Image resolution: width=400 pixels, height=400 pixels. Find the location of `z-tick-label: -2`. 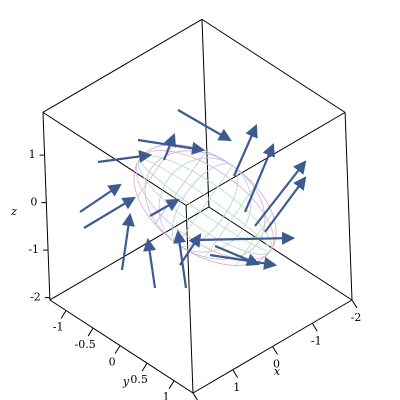

z-tick-label: -2 is located at coordinates (35, 297).